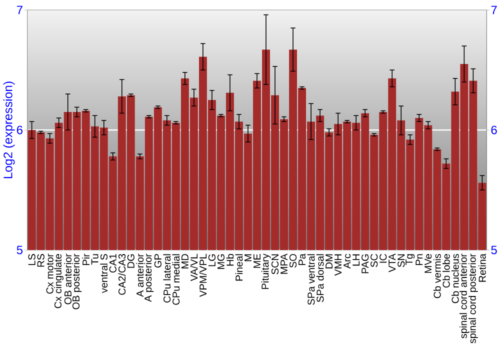 The height and width of the screenshot is (350, 500). I want to click on x-tick-label: ventral S, so click(104, 274).